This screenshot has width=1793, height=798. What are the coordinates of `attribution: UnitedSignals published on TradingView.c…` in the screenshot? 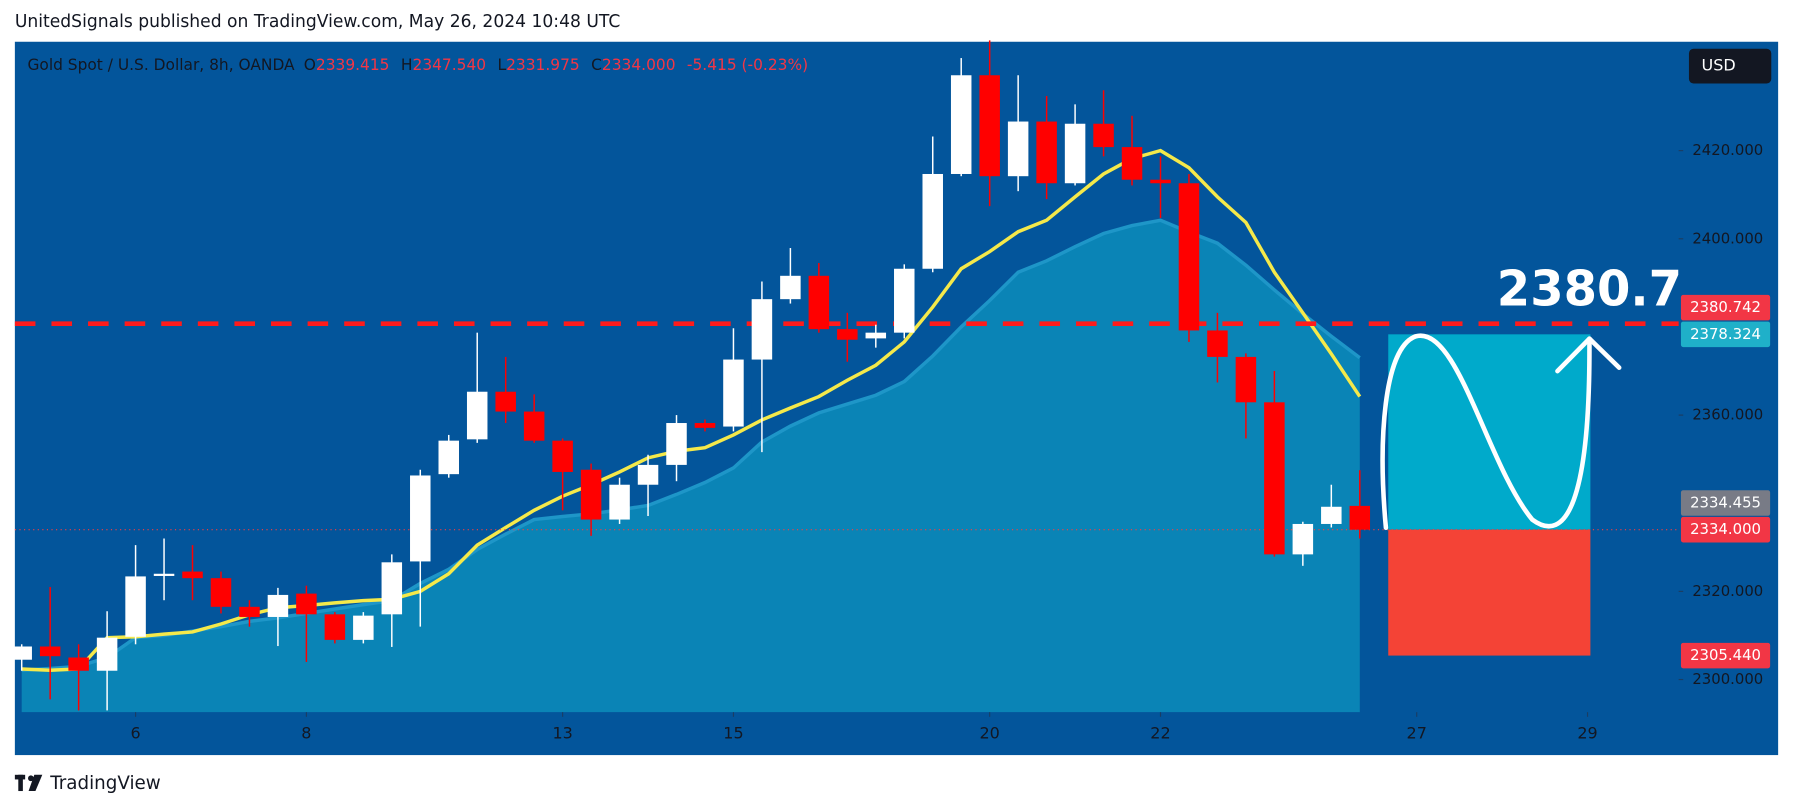 It's located at (317, 22).